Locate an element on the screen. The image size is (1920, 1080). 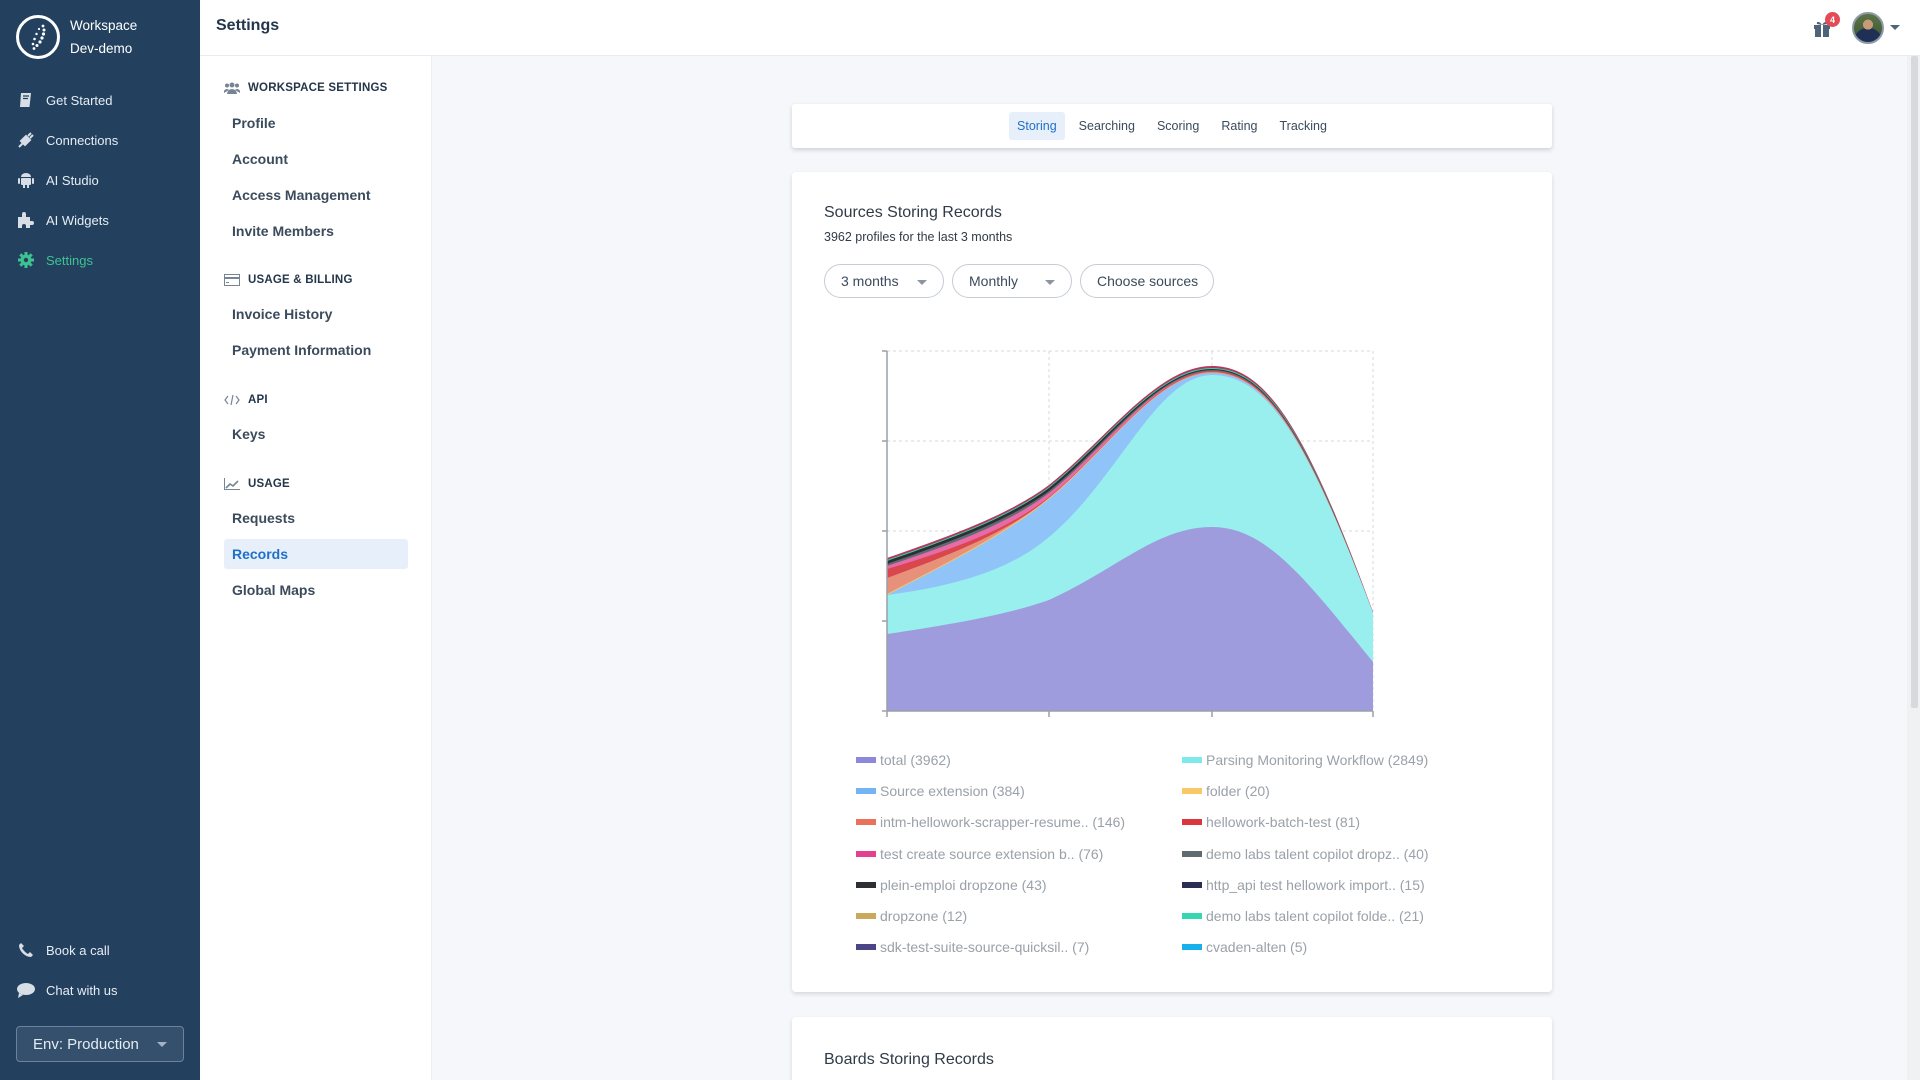
sidebar-item-access-management: Access Management is located at coordinates (301, 195).